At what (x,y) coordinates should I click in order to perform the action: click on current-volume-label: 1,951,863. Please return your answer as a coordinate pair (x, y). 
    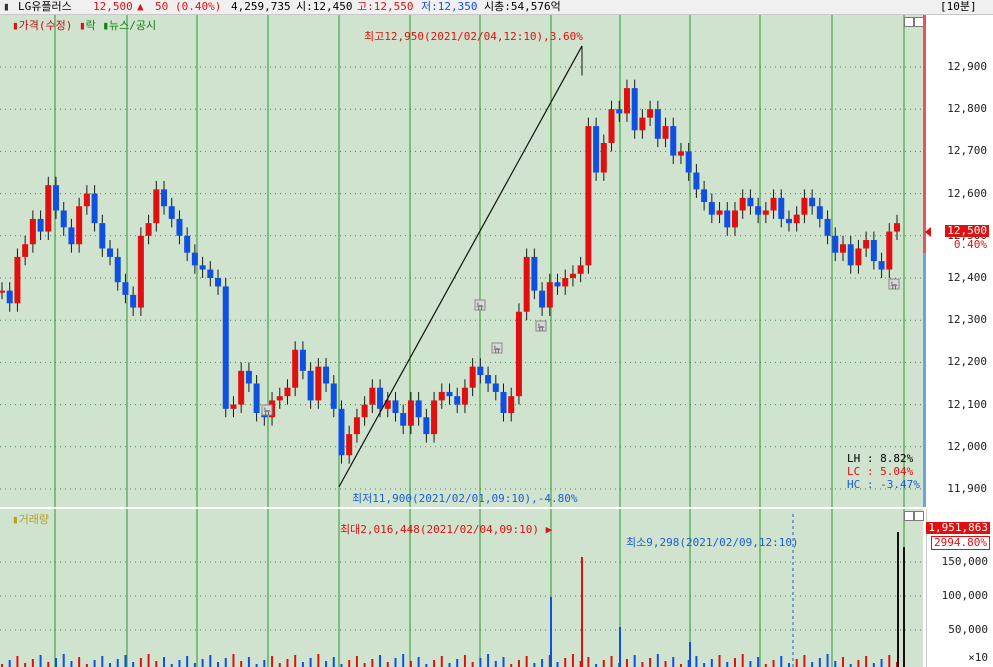
    Looking at the image, I should click on (958, 527).